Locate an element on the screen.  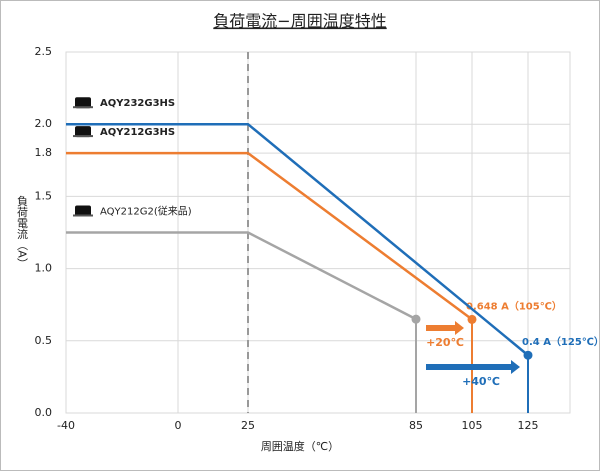
x-tick-label: 0 is located at coordinates (178, 425).